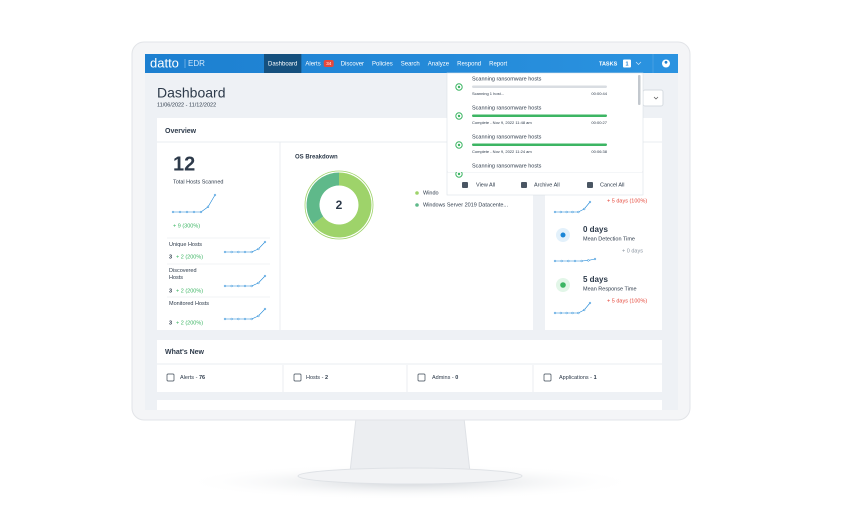 Image resolution: width=852 pixels, height=528 pixels. Describe the element at coordinates (626, 64) in the screenshot. I see `tasks-count: 1` at that location.